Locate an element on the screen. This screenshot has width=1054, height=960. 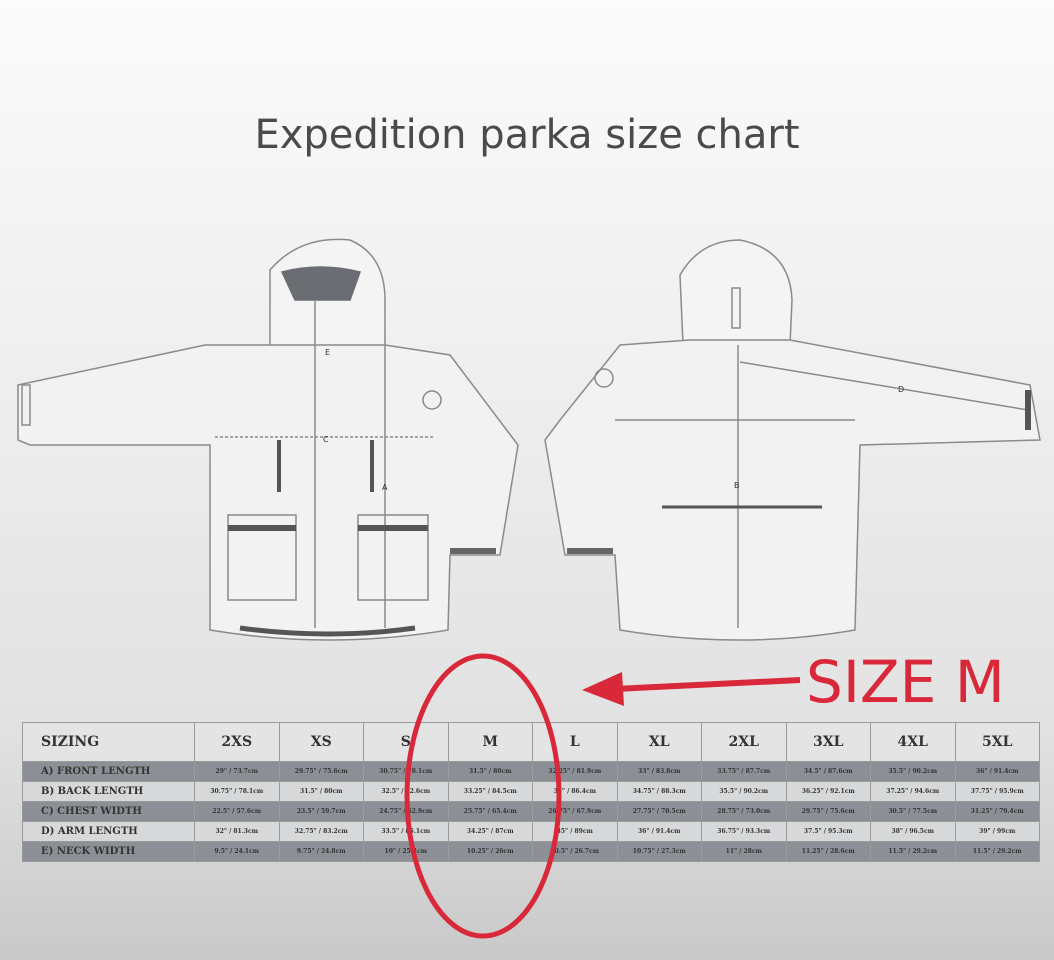
row-label: D) ARM LENGTH is located at coordinates (108, 831).